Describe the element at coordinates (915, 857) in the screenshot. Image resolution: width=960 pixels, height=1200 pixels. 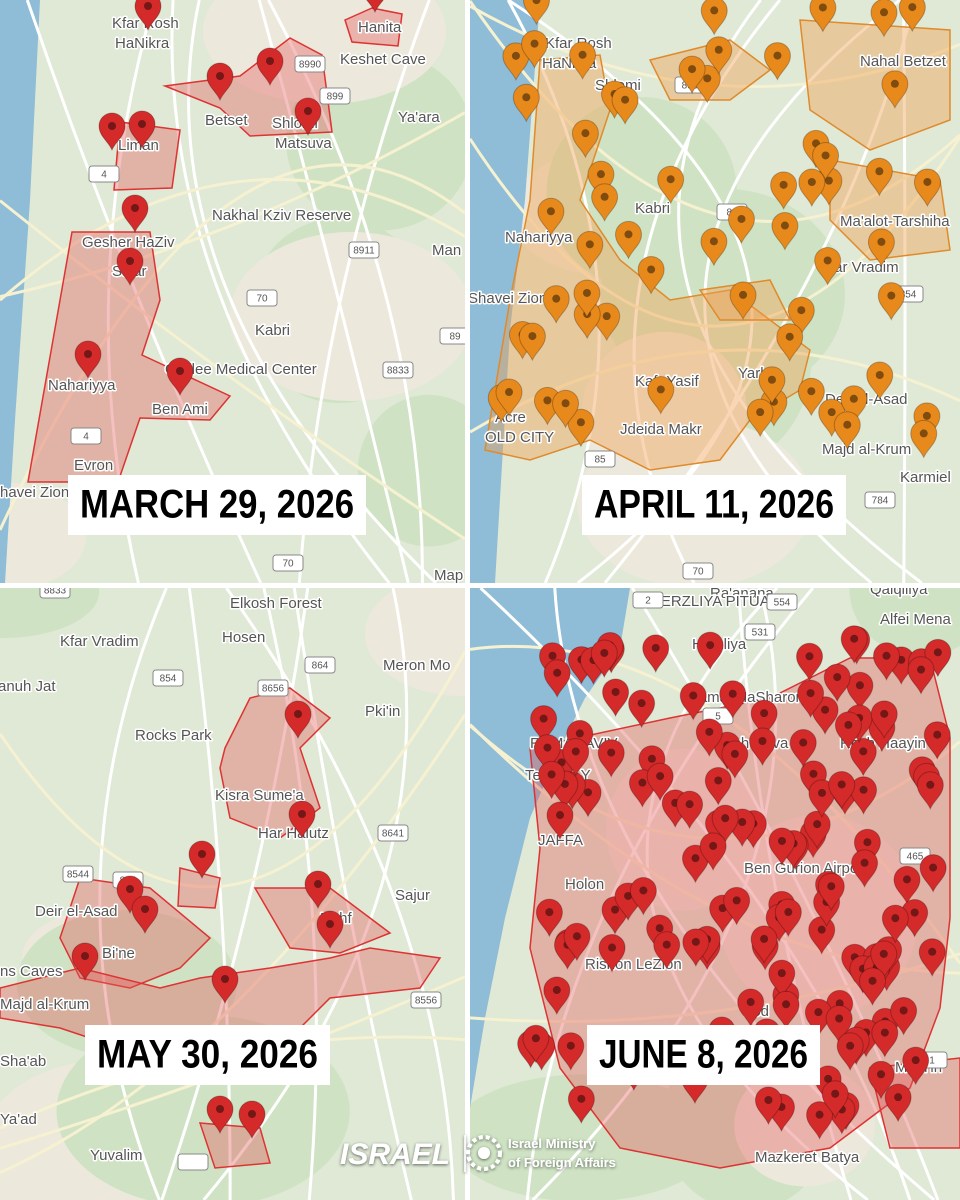
I see `route-number: 465` at that location.